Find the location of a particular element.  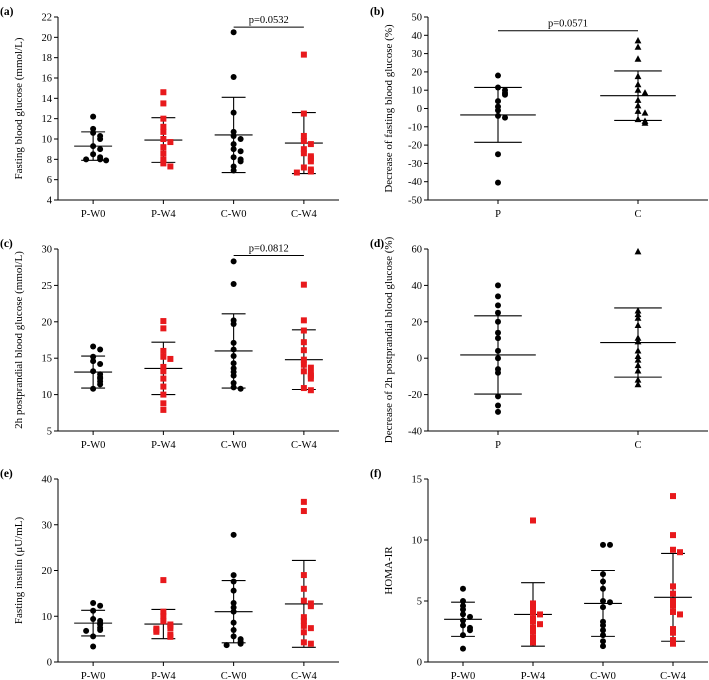

y-tick-label: 0 is located at coordinates (49, 663).